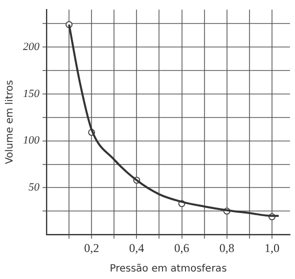  What do you see at coordinates (31, 94) in the screenshot?
I see `y-tick-label: 150` at bounding box center [31, 94].